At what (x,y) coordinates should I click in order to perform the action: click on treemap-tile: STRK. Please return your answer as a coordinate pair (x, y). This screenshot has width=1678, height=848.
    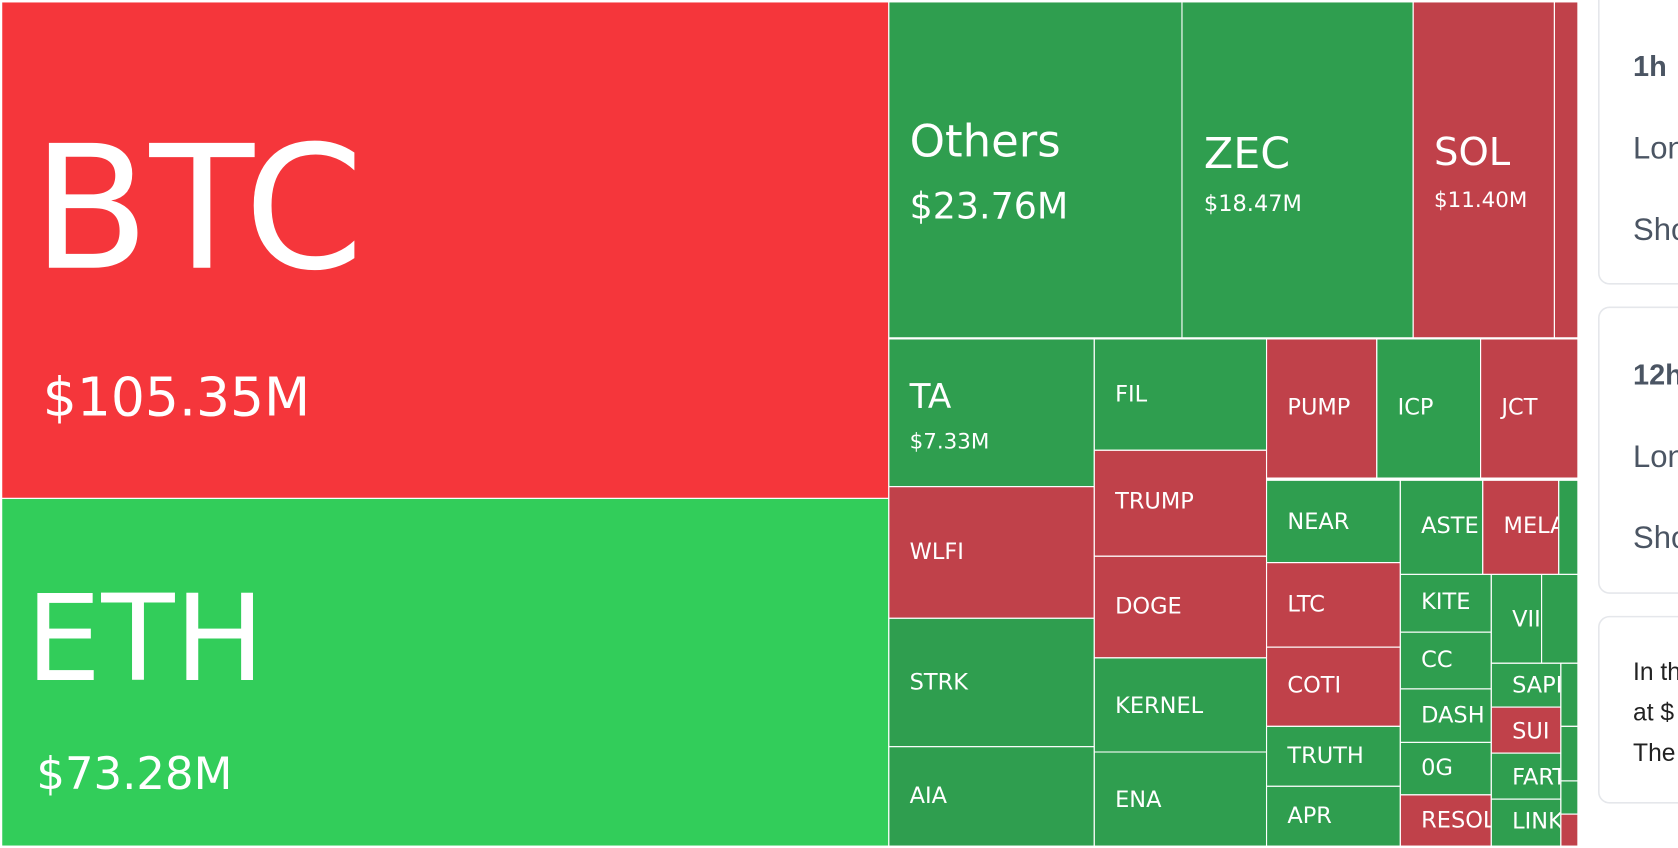
    Looking at the image, I should click on (991, 682).